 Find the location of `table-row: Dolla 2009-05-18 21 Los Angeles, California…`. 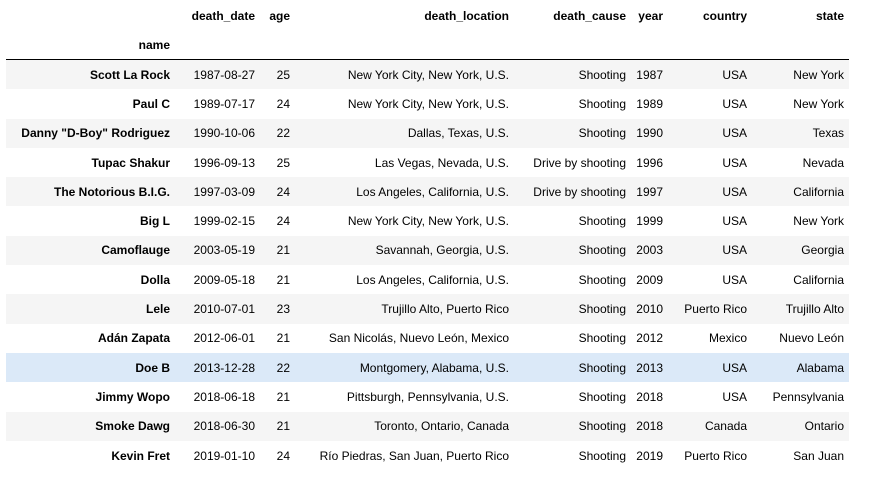

table-row: Dolla 2009-05-18 21 Los Angeles, California… is located at coordinates (427, 280).